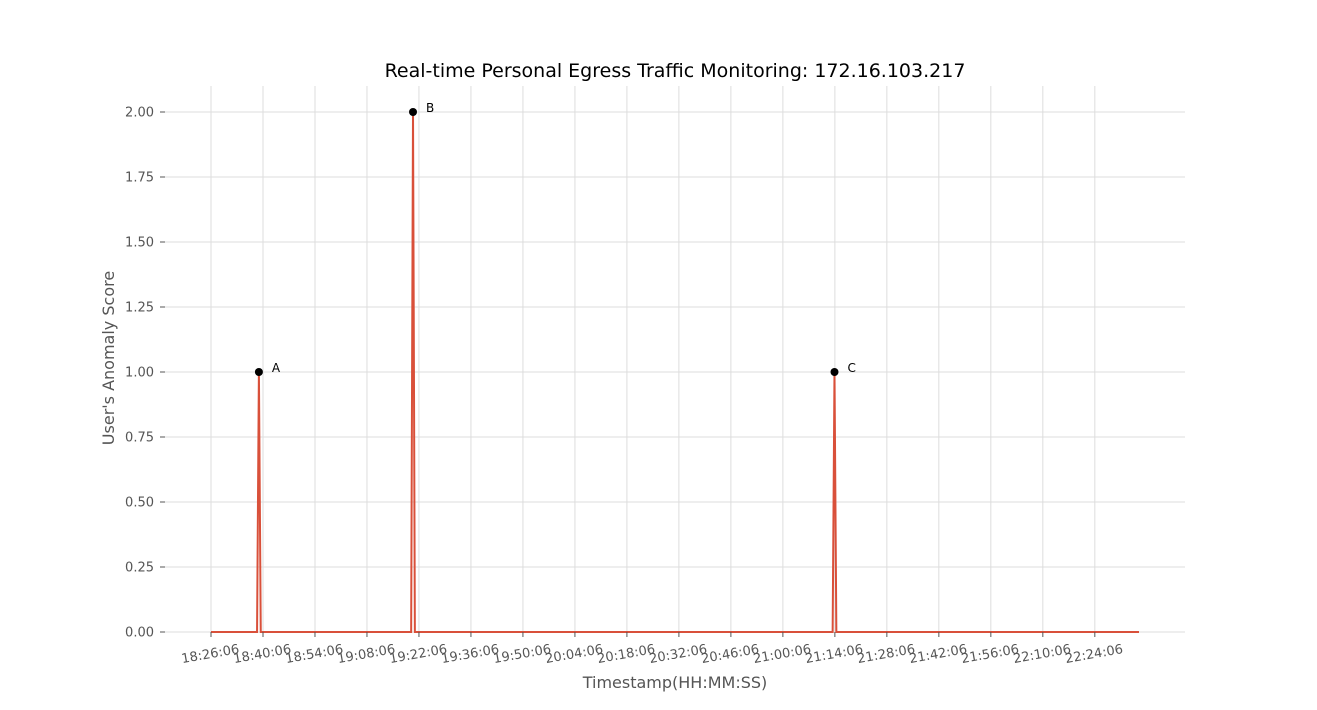 The image size is (1317, 710). I want to click on y-tick-label: 1.50, so click(139, 243).